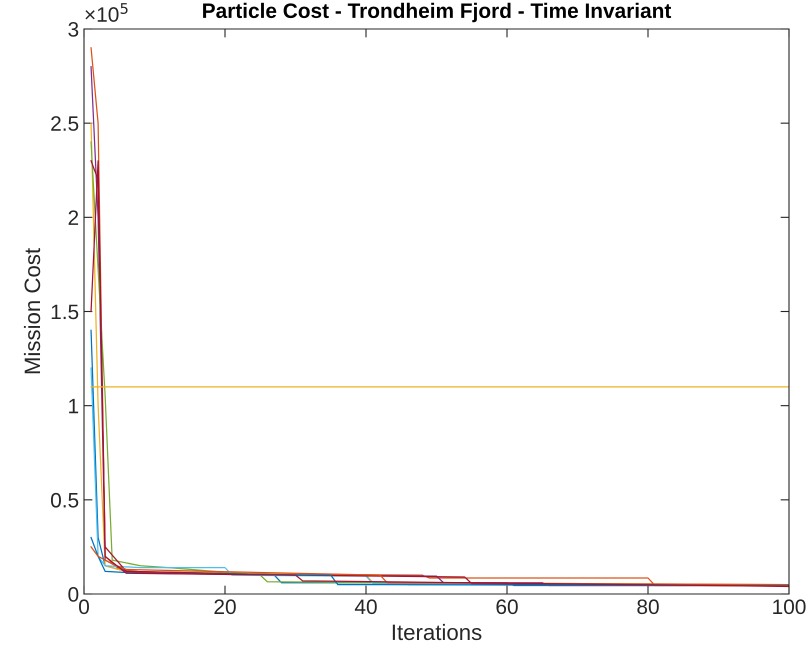 The image size is (811, 667). I want to click on y-tick-label: 1, so click(73, 406).